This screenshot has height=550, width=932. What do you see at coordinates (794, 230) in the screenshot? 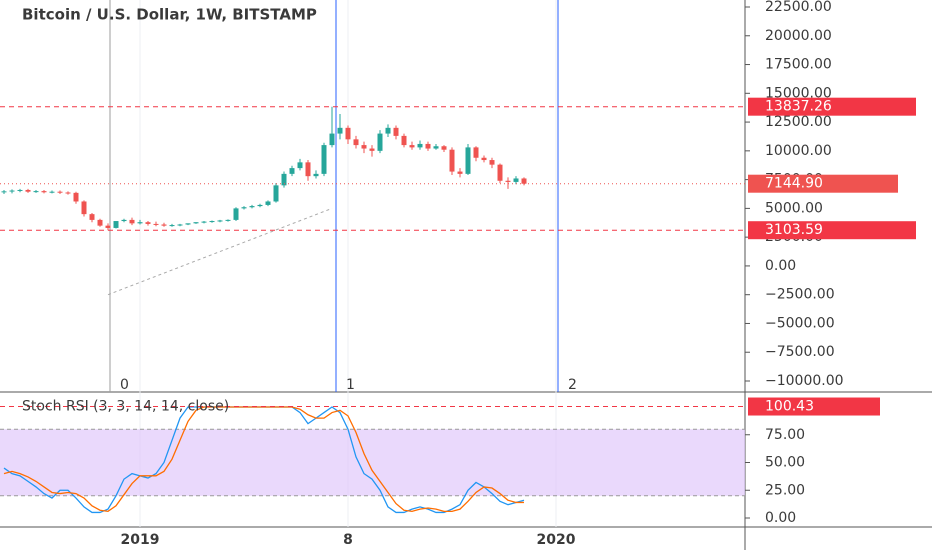
I see `price-label: 3103.59` at bounding box center [794, 230].